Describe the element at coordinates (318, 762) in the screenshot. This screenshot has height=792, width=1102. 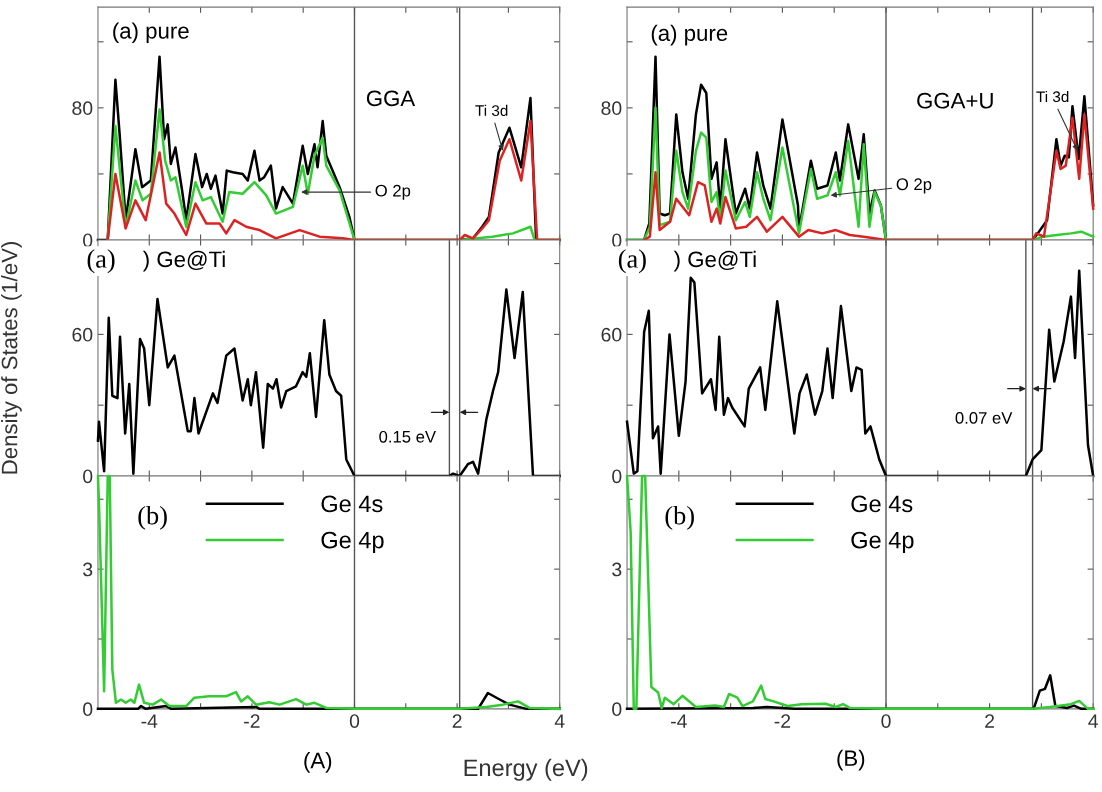
I see `text: (A)` at that location.